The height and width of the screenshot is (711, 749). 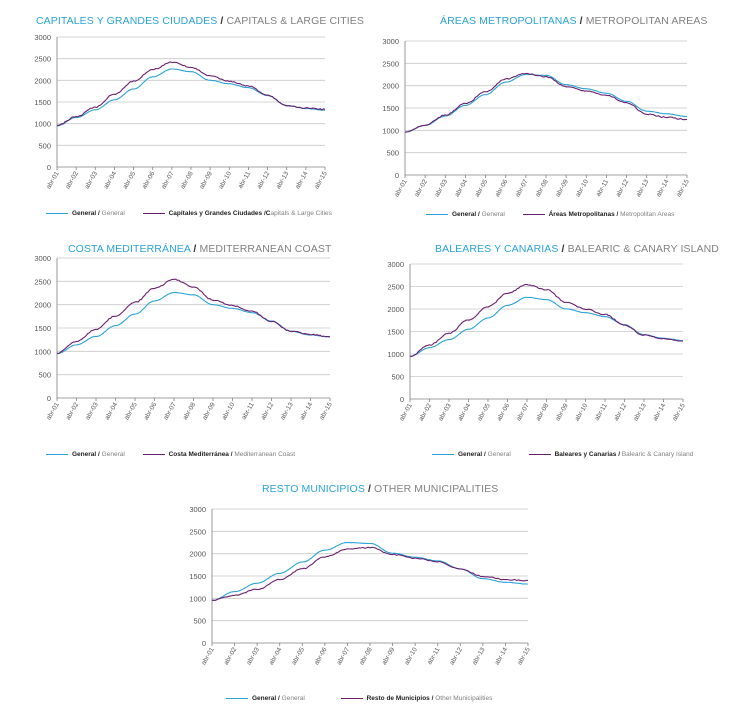 What do you see at coordinates (380, 489) in the screenshot?
I see `chart-title: RESTO MUNICIPIOS / OTHER MUNICIPALITIES` at bounding box center [380, 489].